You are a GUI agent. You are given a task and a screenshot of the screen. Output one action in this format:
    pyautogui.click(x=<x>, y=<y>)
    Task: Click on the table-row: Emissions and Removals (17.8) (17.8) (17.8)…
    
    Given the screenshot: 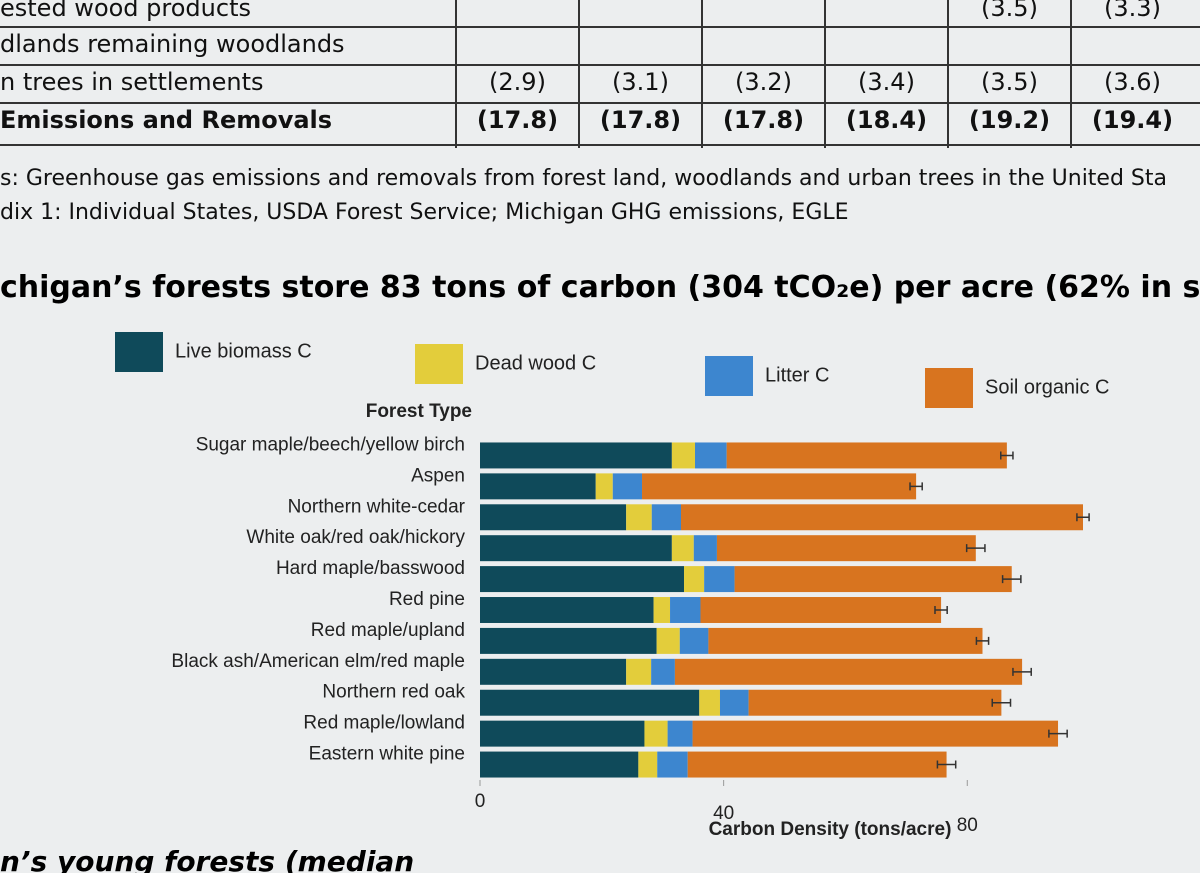 What is the action you would take?
    pyautogui.click(x=600, y=125)
    